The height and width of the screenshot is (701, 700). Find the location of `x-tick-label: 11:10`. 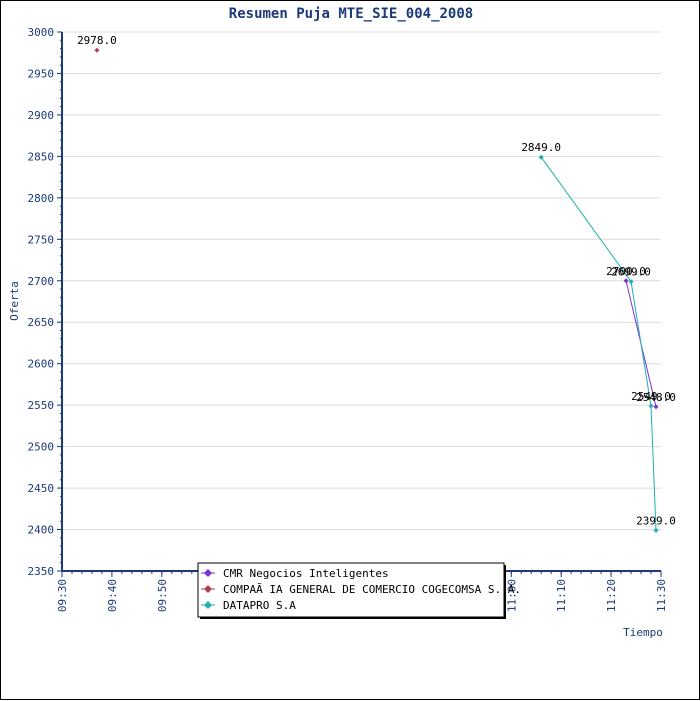

x-tick-label: 11:10 is located at coordinates (561, 595).